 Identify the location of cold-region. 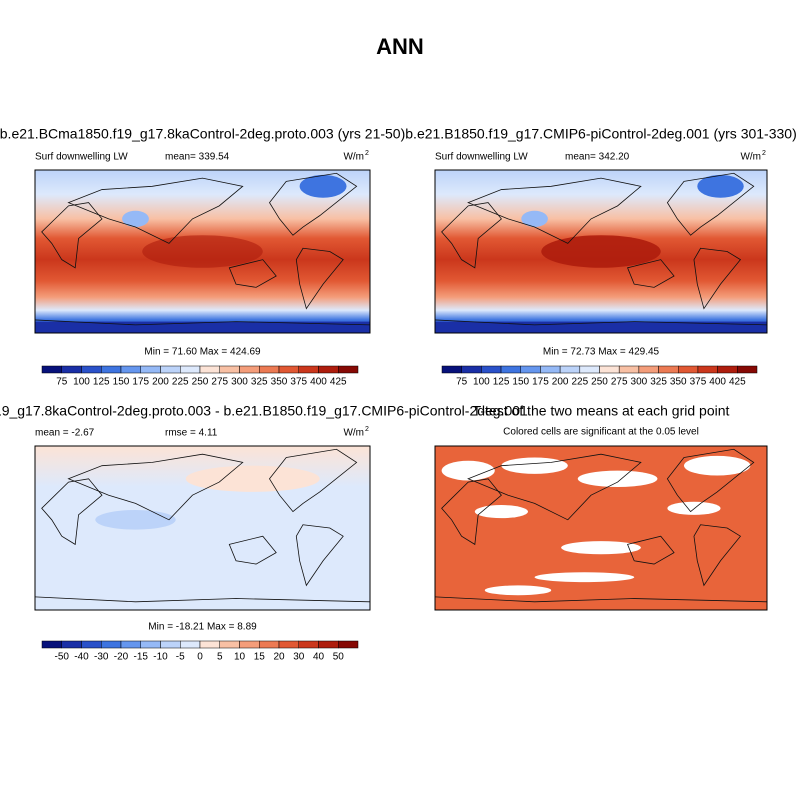
(323, 186).